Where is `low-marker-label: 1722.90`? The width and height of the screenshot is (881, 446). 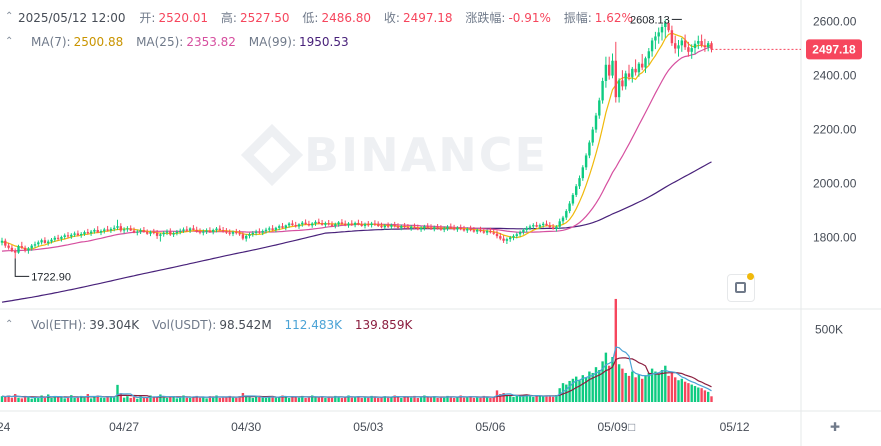
low-marker-label: 1722.90 is located at coordinates (51, 277).